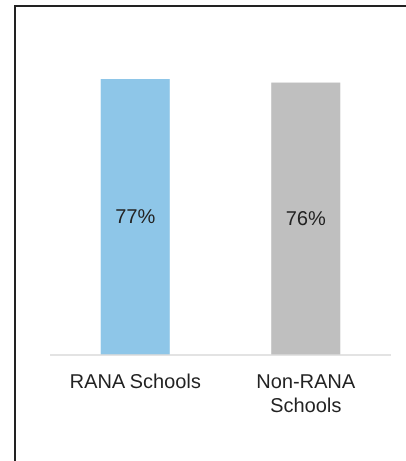 This screenshot has height=461, width=406. I want to click on data-label: 76%, so click(306, 219).